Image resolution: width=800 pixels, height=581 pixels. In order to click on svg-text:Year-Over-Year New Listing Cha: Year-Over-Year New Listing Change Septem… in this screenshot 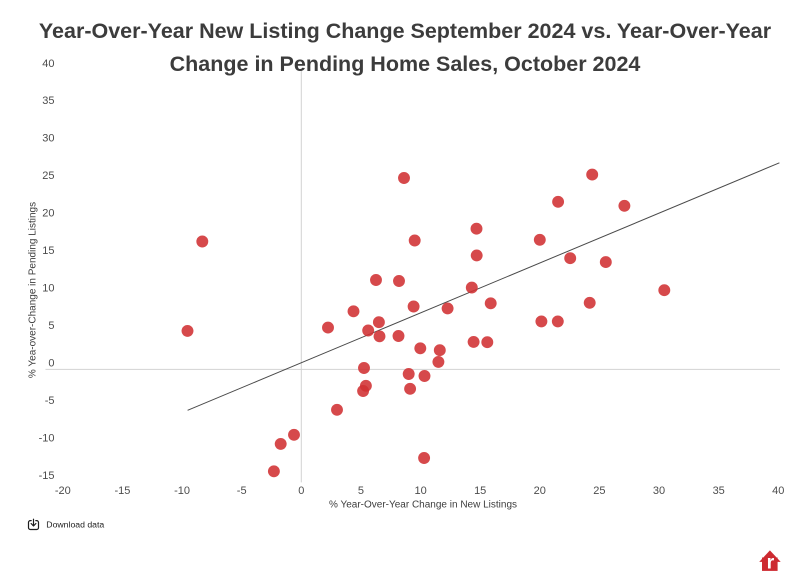, I will do `click(405, 31)`.